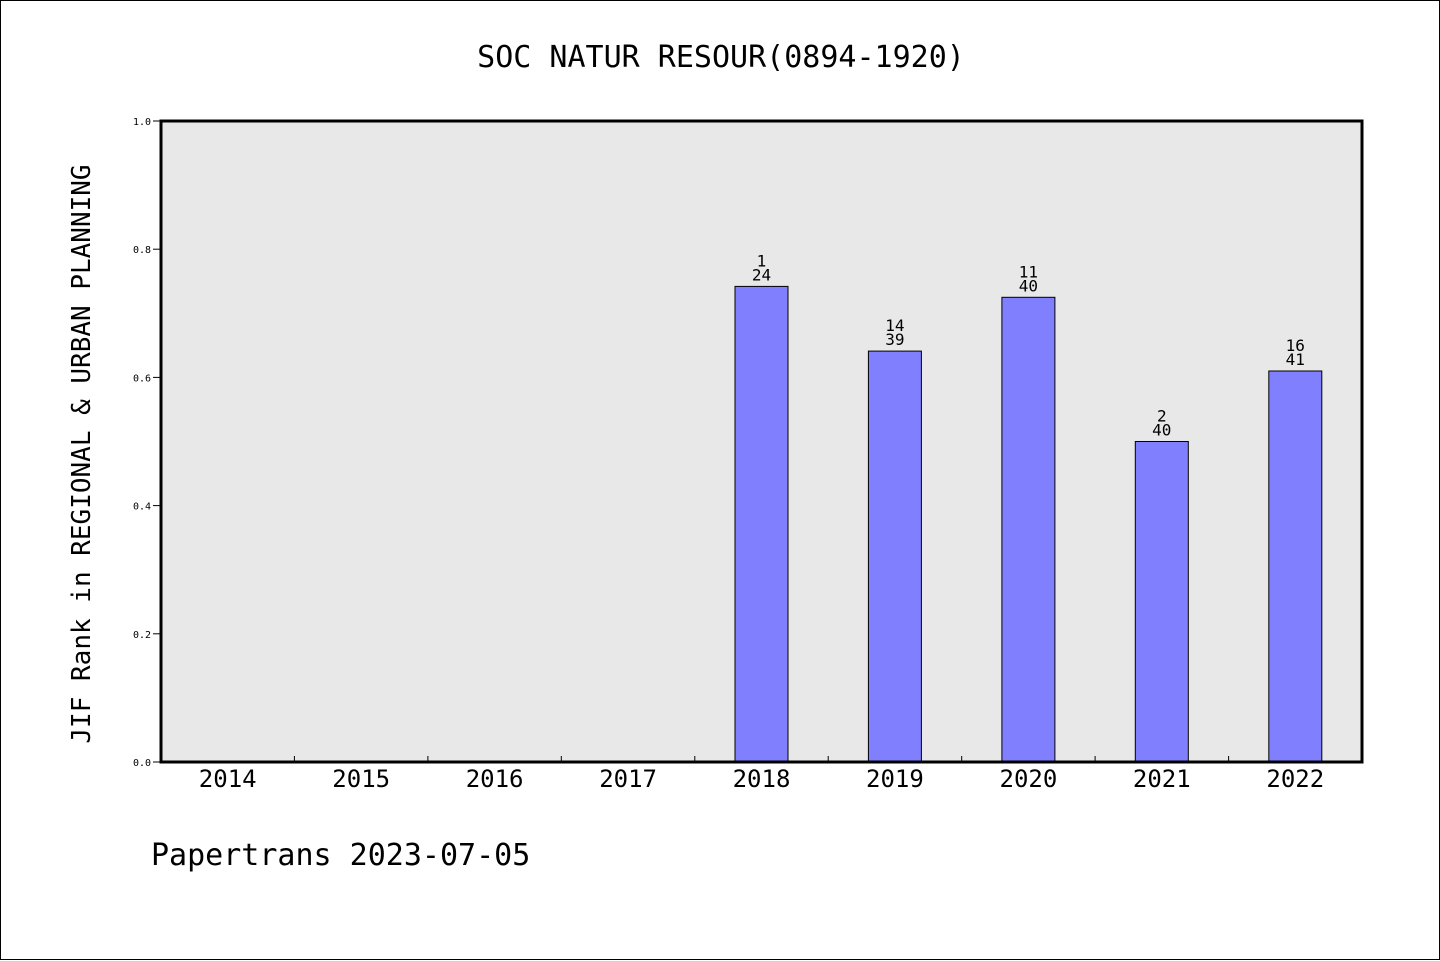 The image size is (1440, 961). Describe the element at coordinates (361, 779) in the screenshot. I see `x-tick-label-2015: 2015` at that location.